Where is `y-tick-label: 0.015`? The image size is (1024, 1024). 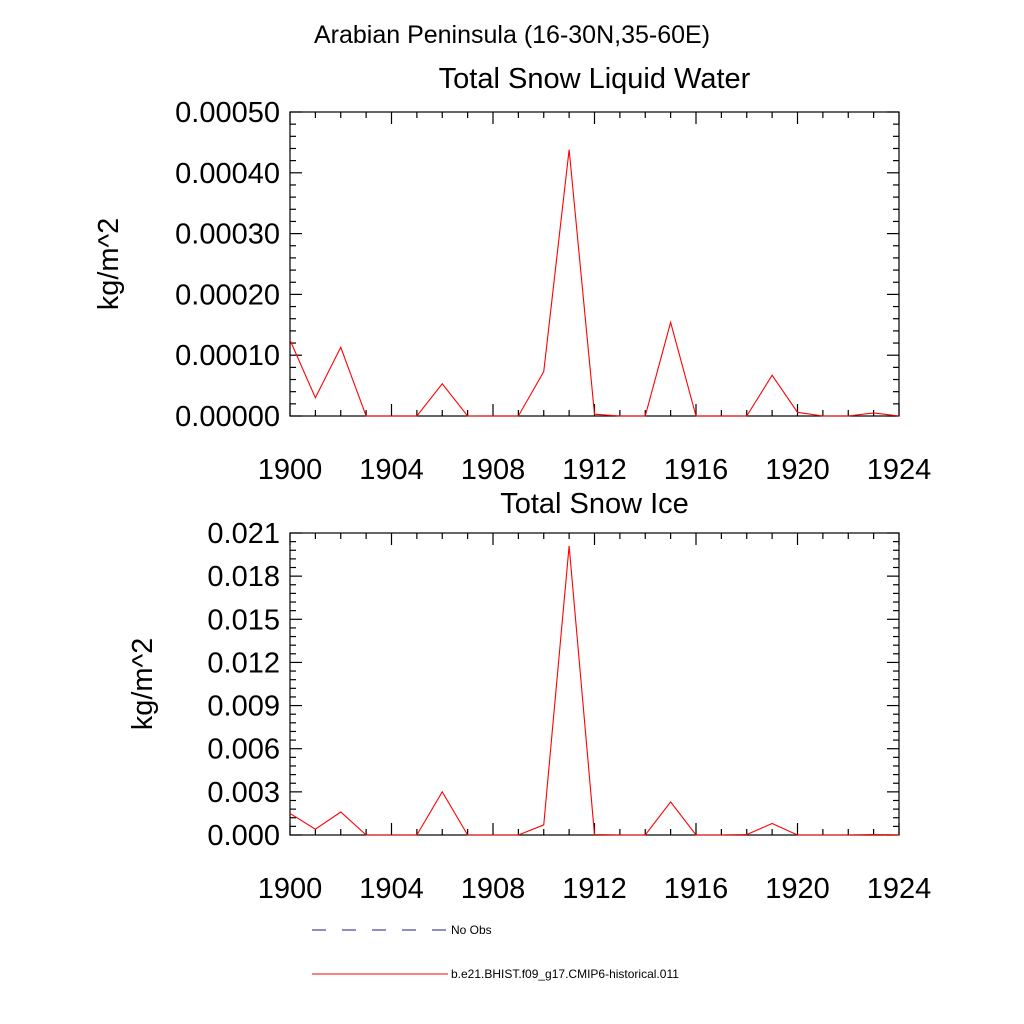 y-tick-label: 0.015 is located at coordinates (243, 620).